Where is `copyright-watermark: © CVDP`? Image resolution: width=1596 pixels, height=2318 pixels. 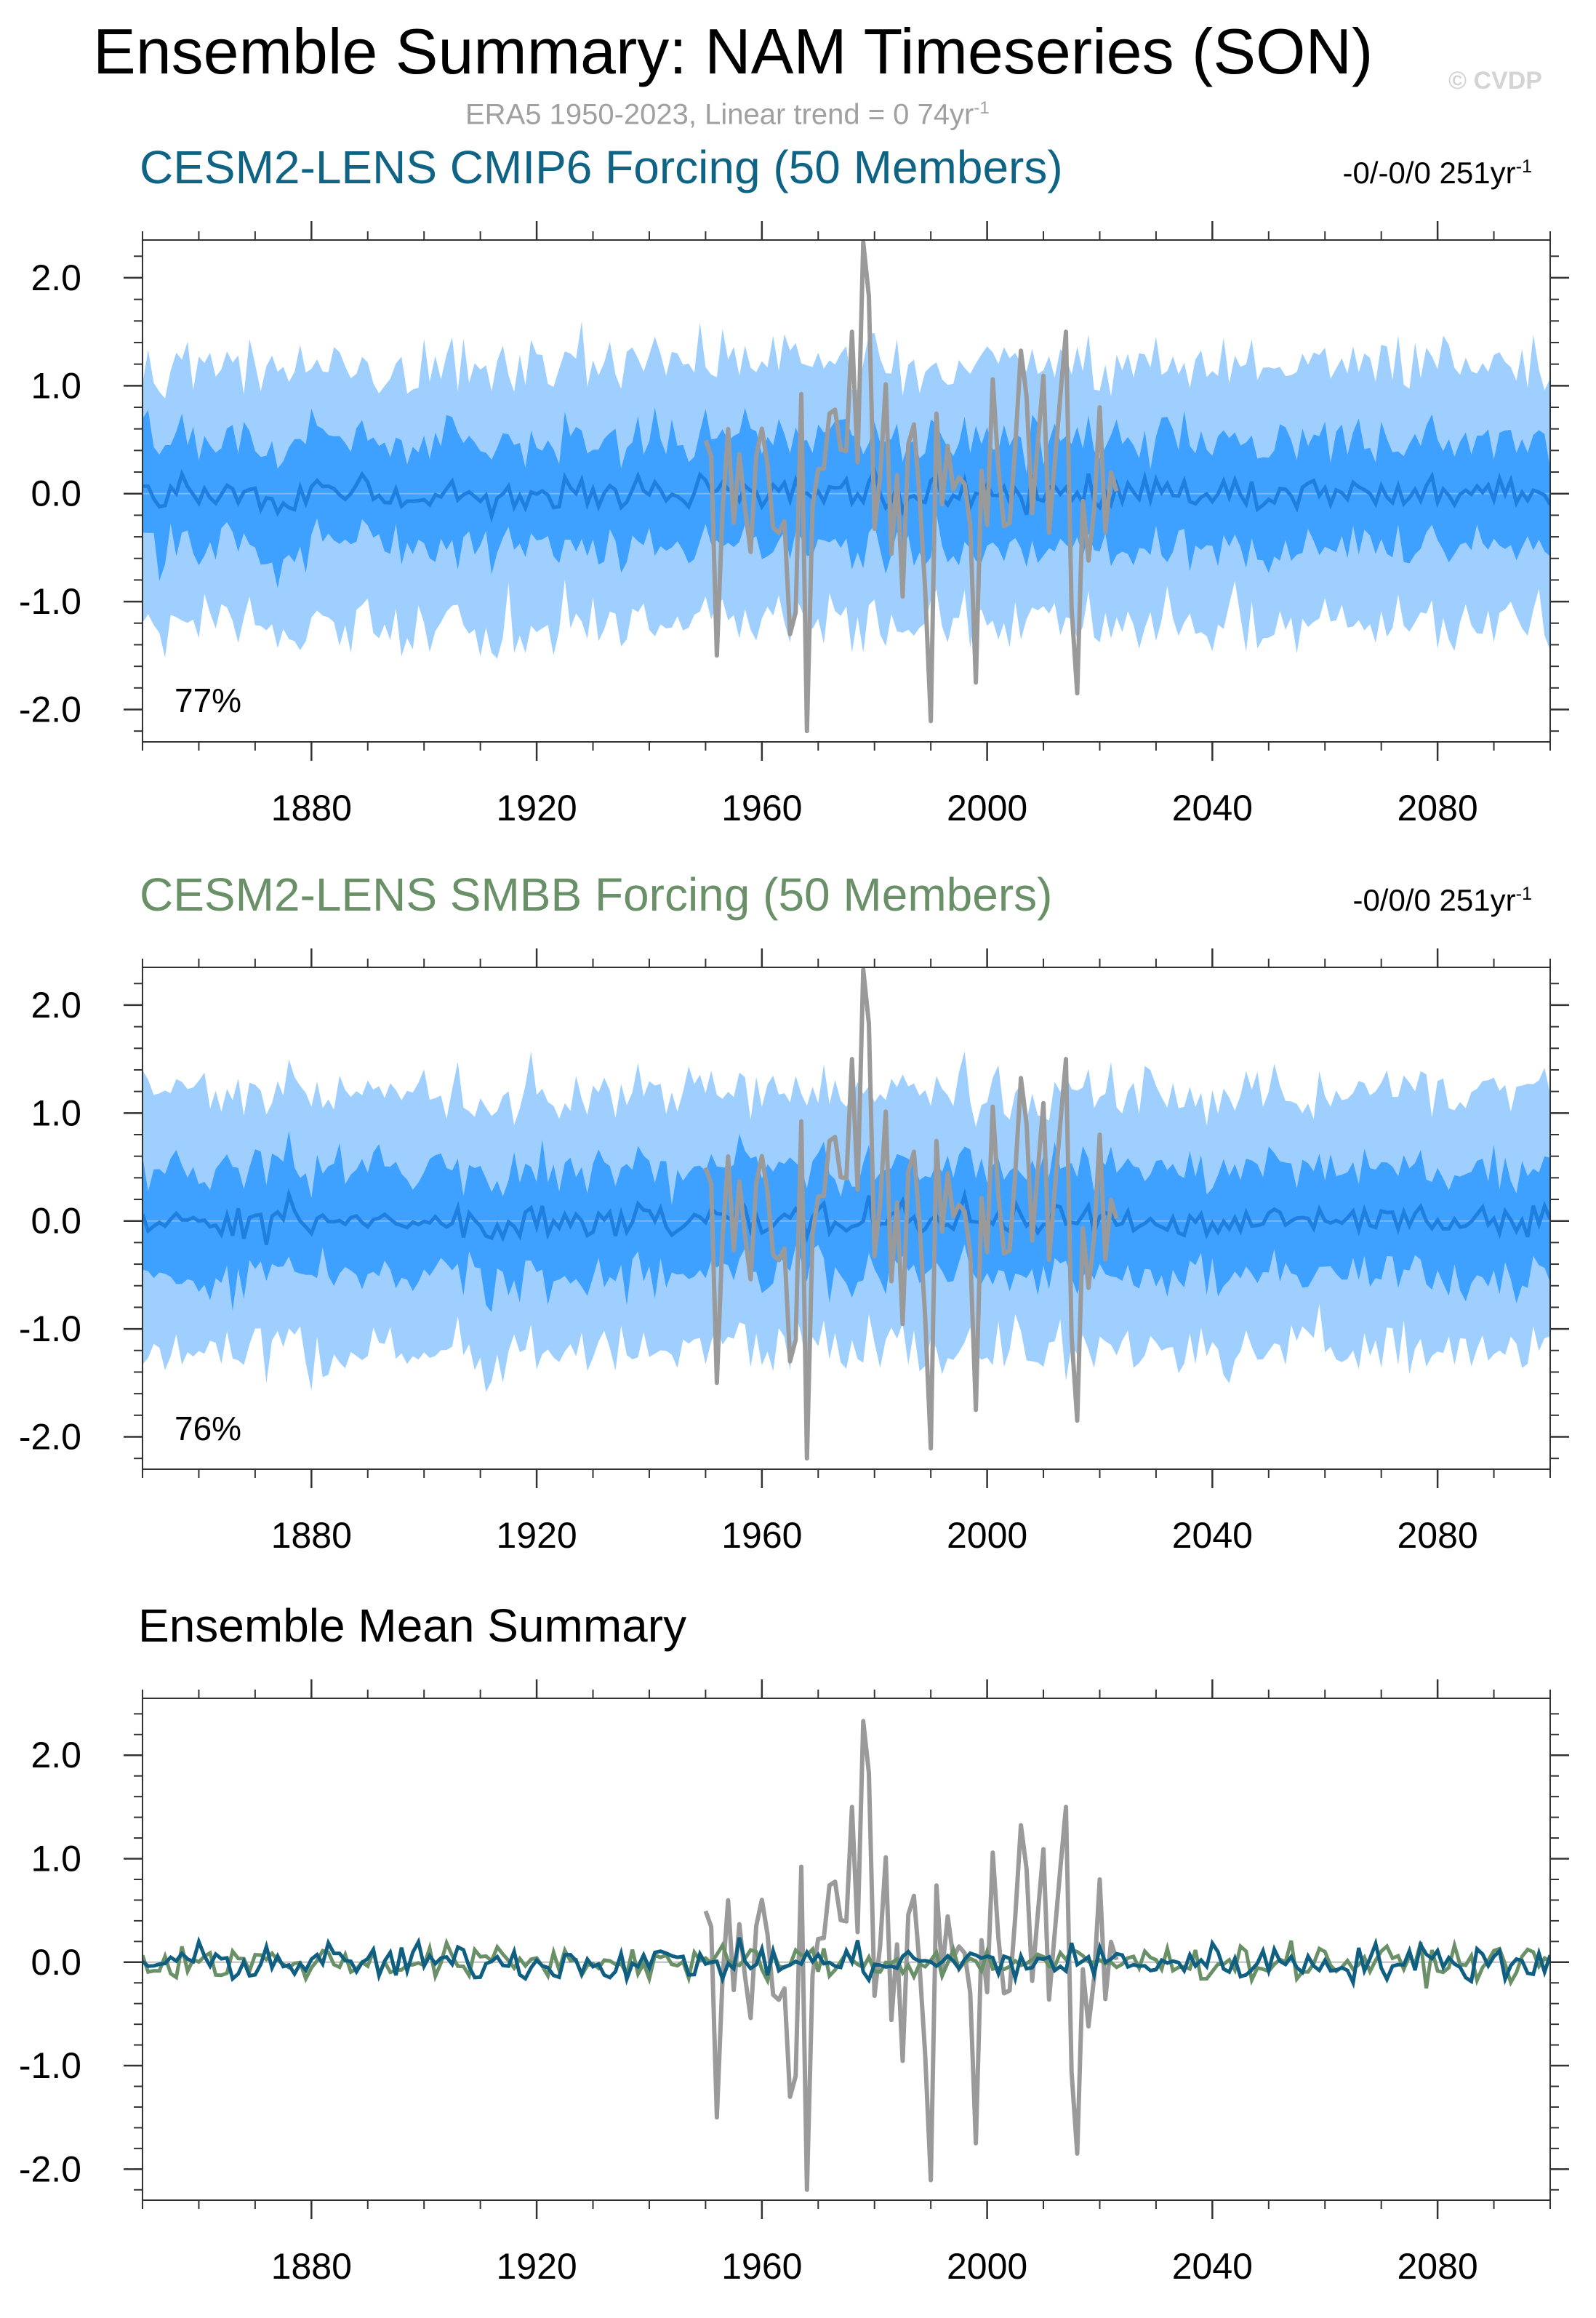 copyright-watermark: © CVDP is located at coordinates (1495, 81).